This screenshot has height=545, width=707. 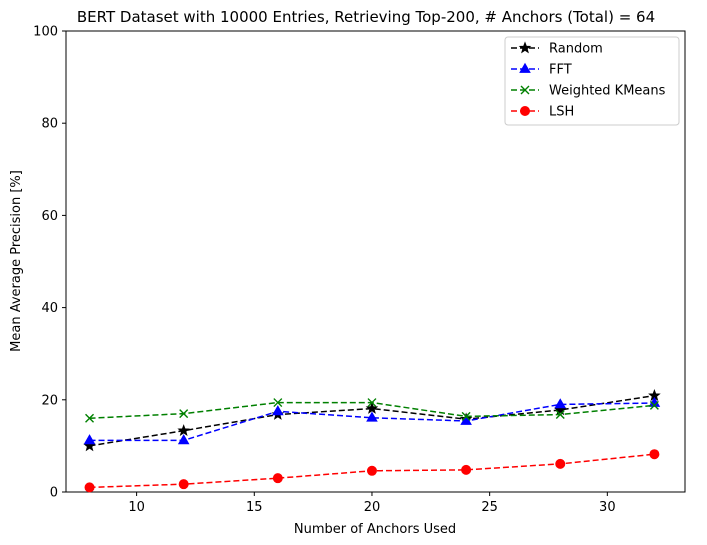 What do you see at coordinates (54, 493) in the screenshot?
I see `y-tick-label: 0` at bounding box center [54, 493].